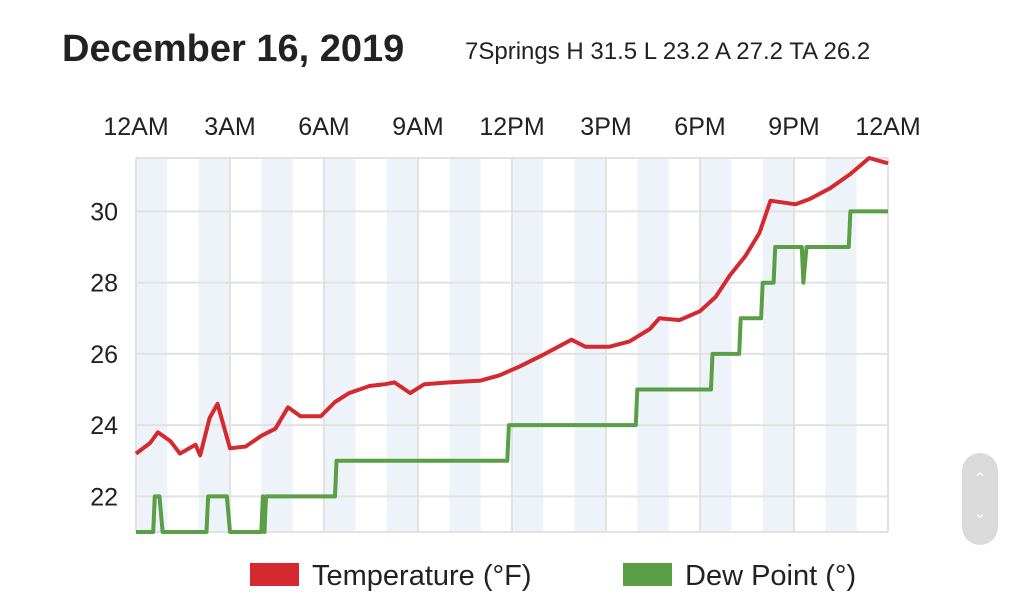  What do you see at coordinates (229, 127) in the screenshot?
I see `x-tick-label: 3AM` at bounding box center [229, 127].